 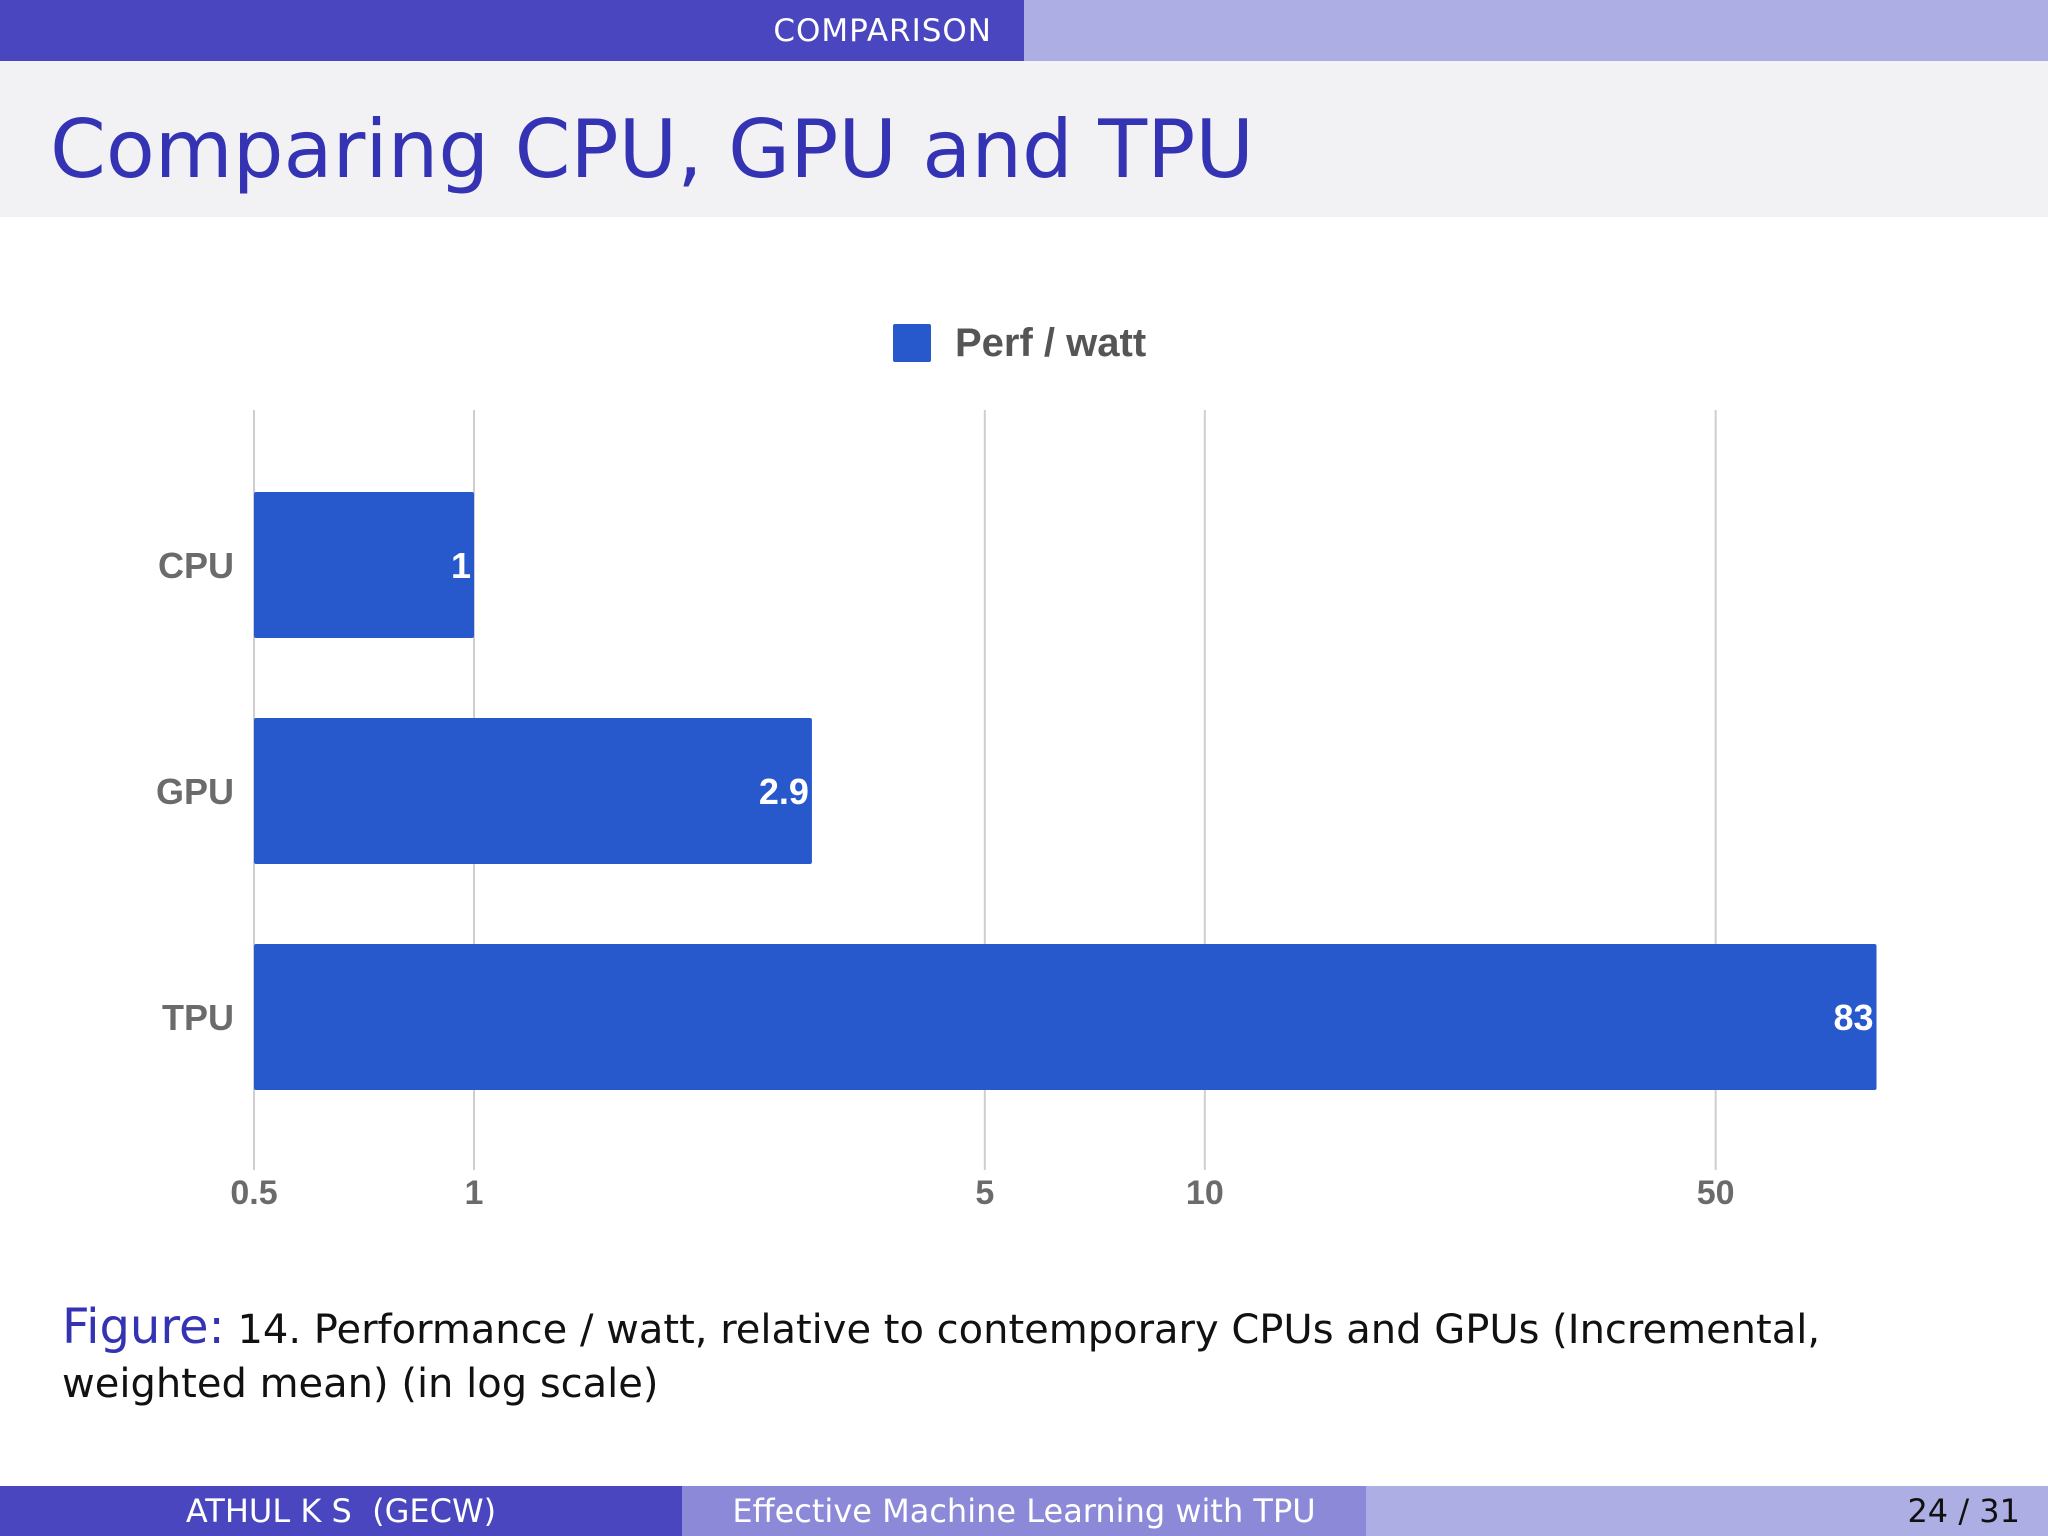 What do you see at coordinates (652, 149) in the screenshot?
I see `slide-title: Comparing CPU, GPU and TPU` at bounding box center [652, 149].